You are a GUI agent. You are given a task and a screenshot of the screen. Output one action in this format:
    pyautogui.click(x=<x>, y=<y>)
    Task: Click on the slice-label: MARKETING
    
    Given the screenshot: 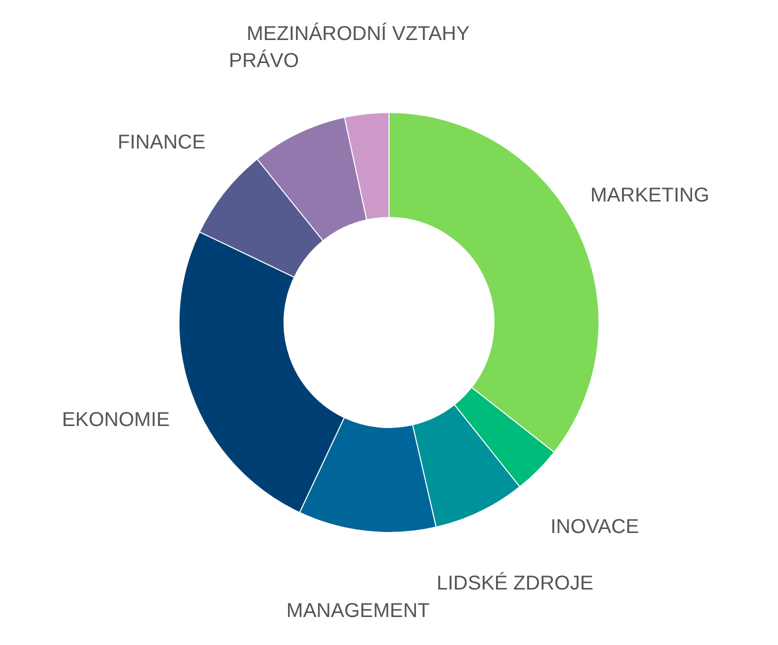 What is the action you would take?
    pyautogui.click(x=650, y=195)
    